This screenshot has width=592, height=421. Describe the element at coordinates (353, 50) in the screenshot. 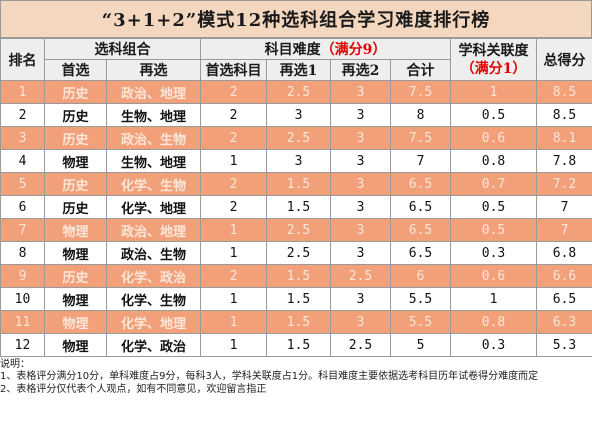

I see `header-difficulty-max: （满分9）` at that location.